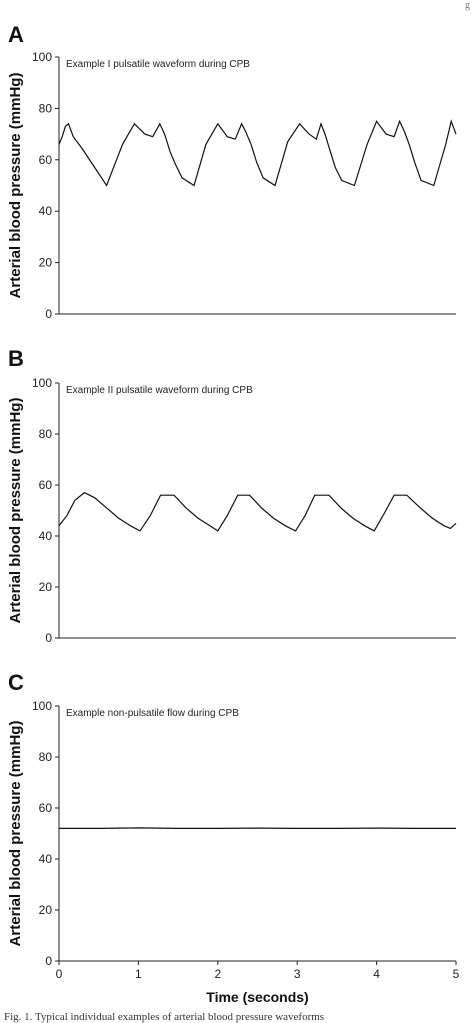  I want to click on waveform-trace-a, so click(257, 153).